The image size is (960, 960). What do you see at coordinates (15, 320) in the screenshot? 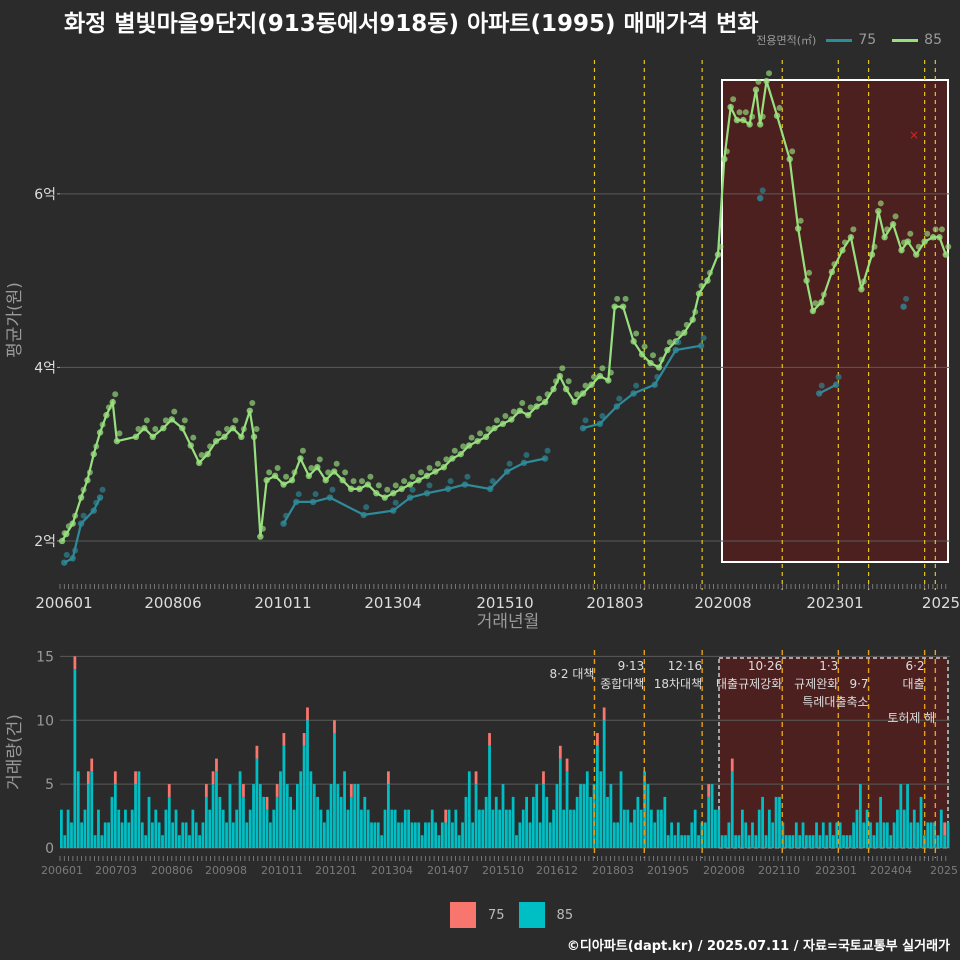
I see `price-y-axis-label: 평균가(원)` at bounding box center [15, 320].